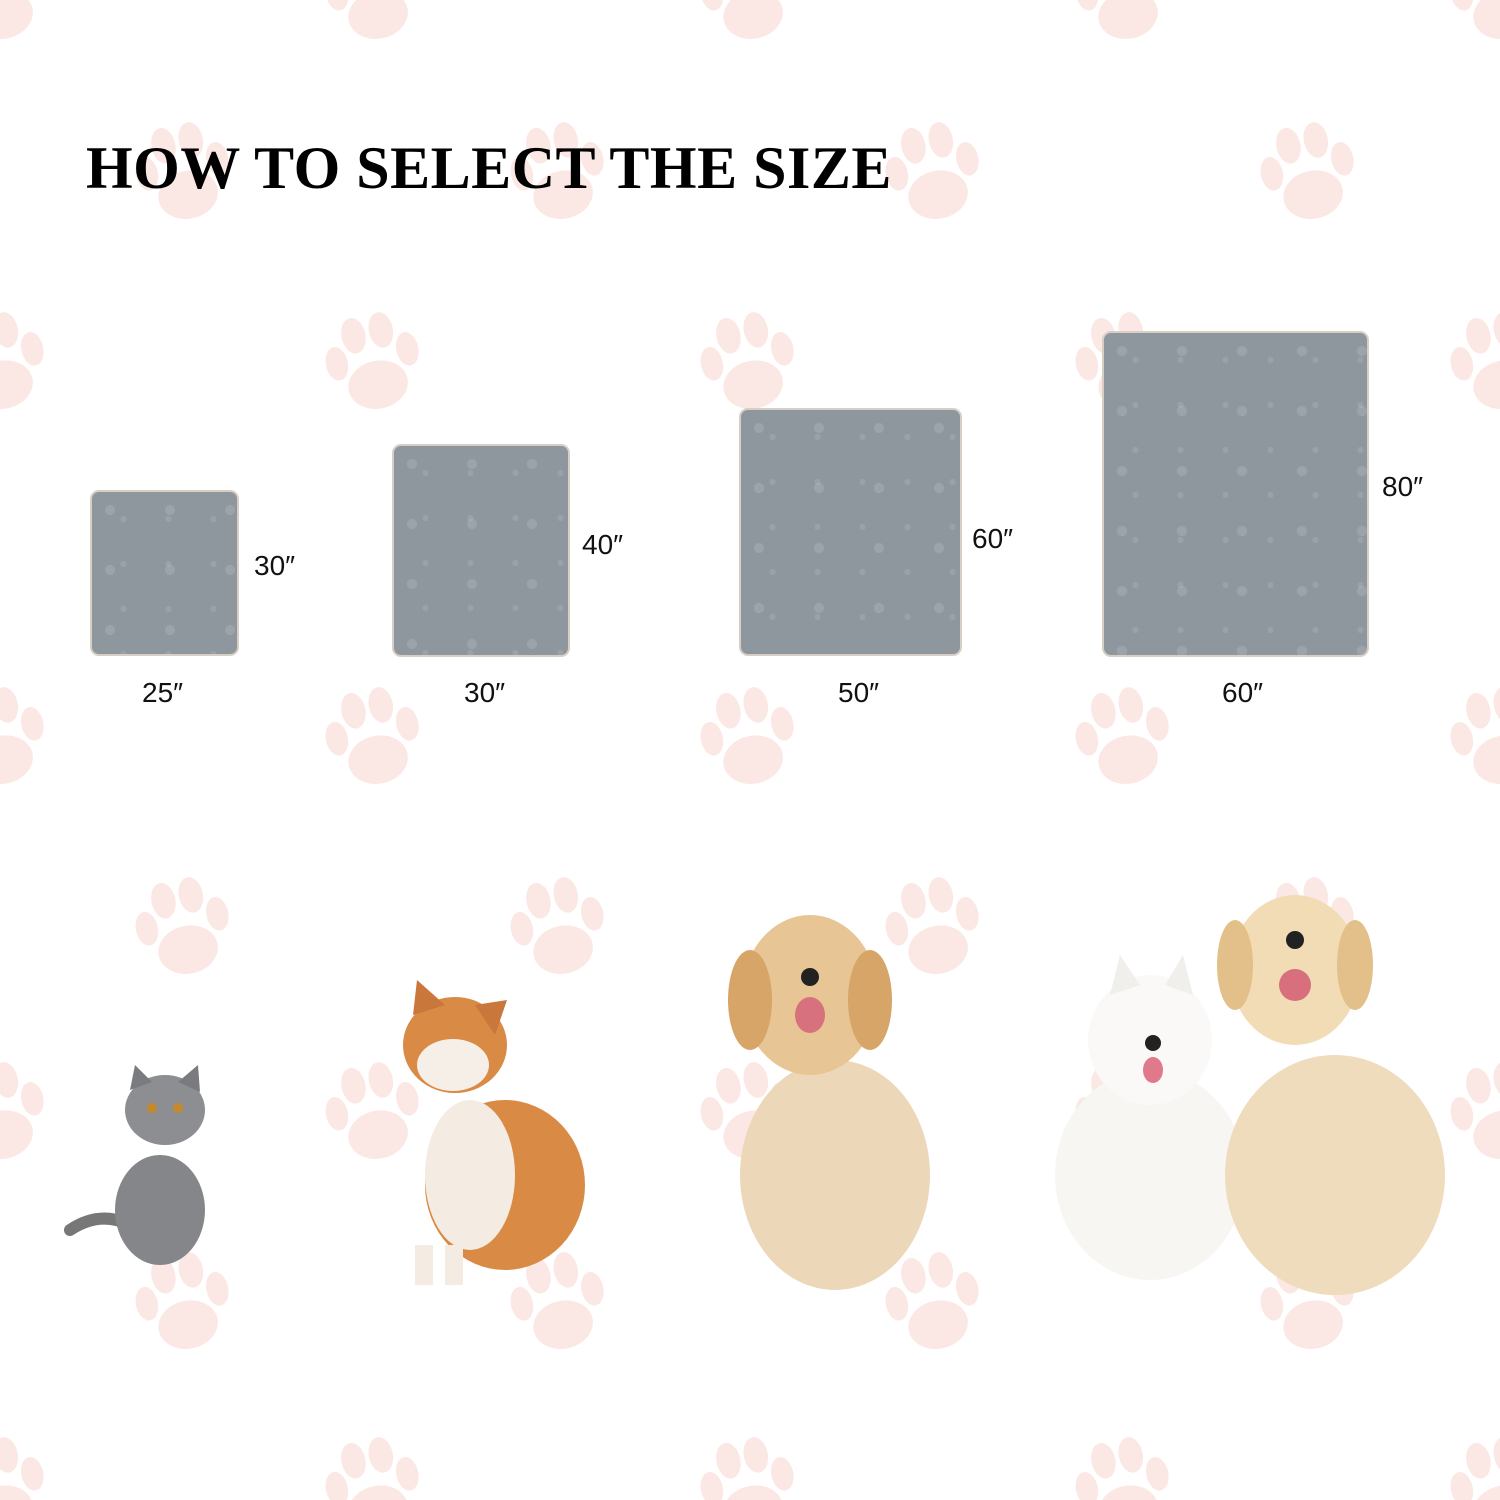  I want to click on golden-retriever-large-image, so click(1331, 1095).